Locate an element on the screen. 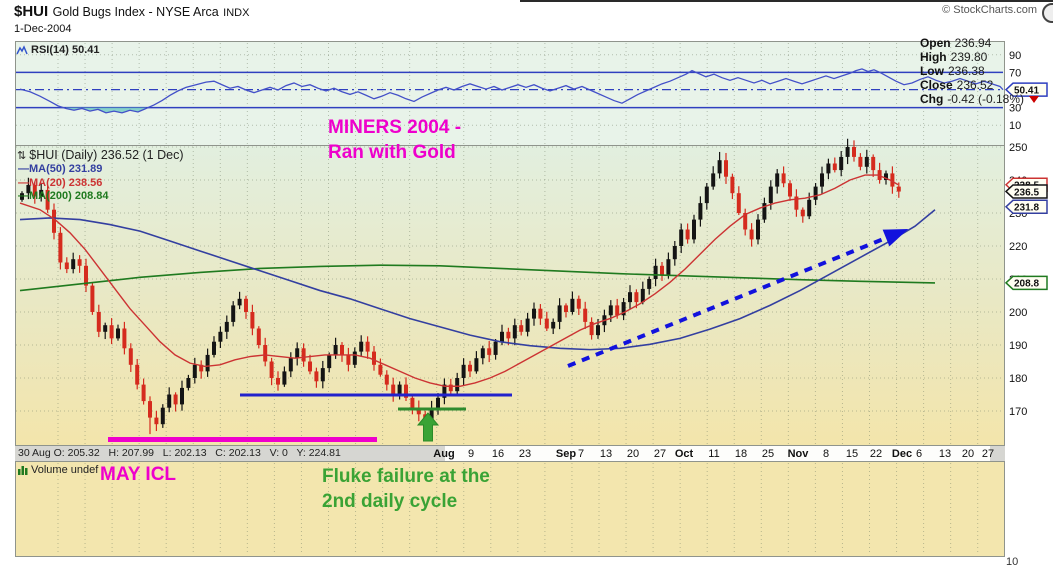  date-tick-label: 11 is located at coordinates (713, 454).